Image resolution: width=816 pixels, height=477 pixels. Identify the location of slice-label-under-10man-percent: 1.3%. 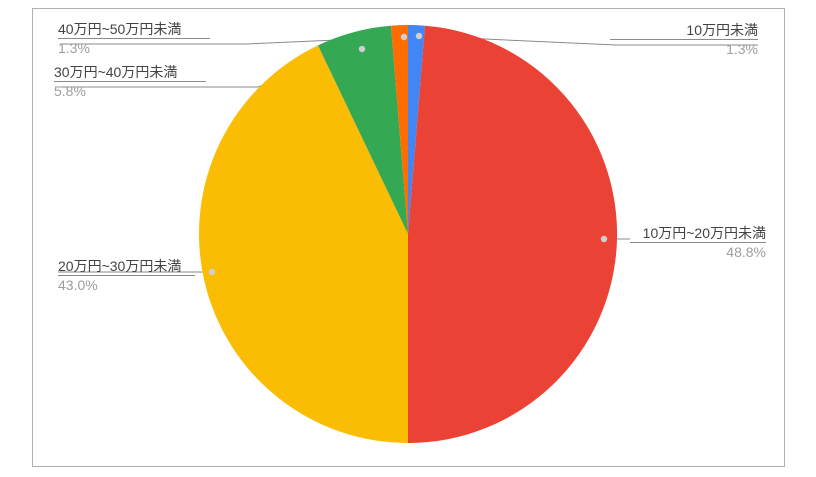
(742, 49).